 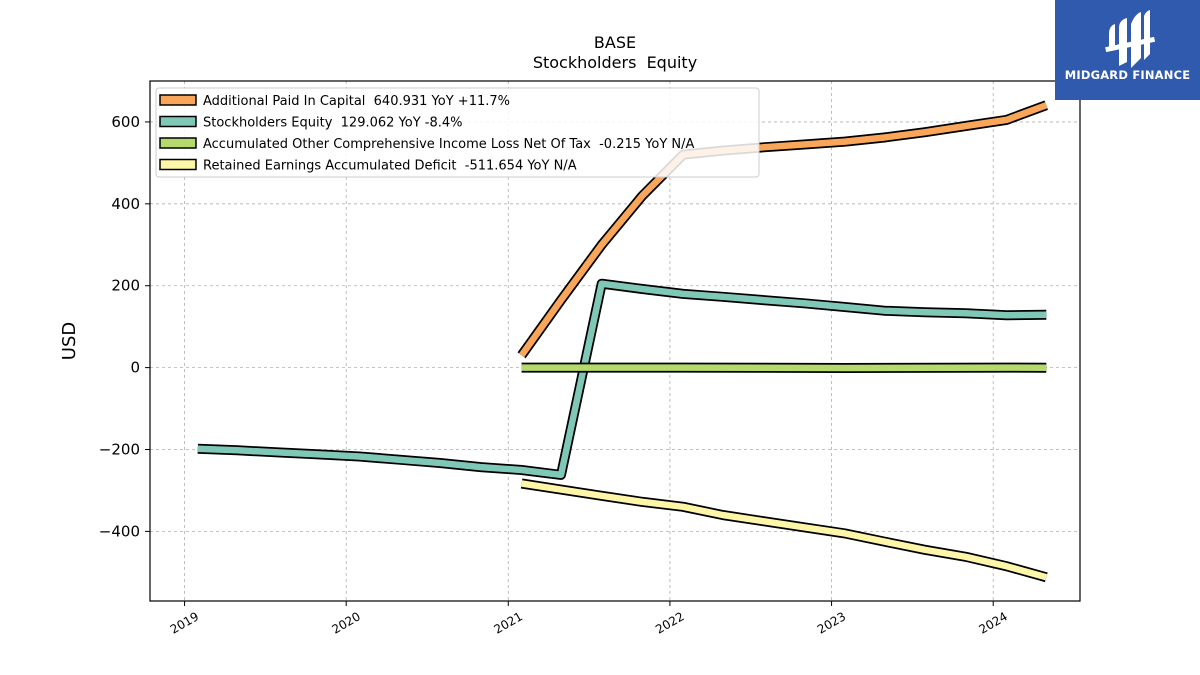 What do you see at coordinates (184, 622) in the screenshot?
I see `x-tick-label: 2019` at bounding box center [184, 622].